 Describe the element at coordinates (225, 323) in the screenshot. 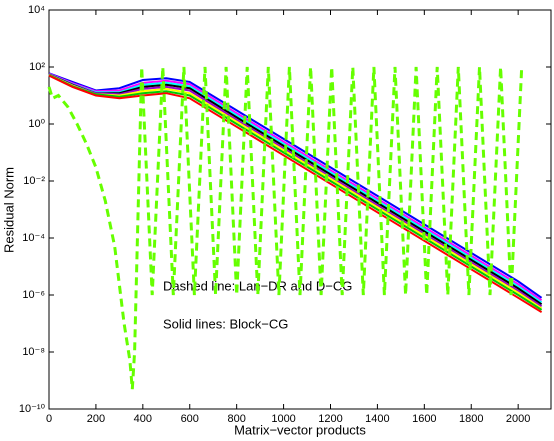

I see `annotation: Solid lines: Block−CG` at that location.